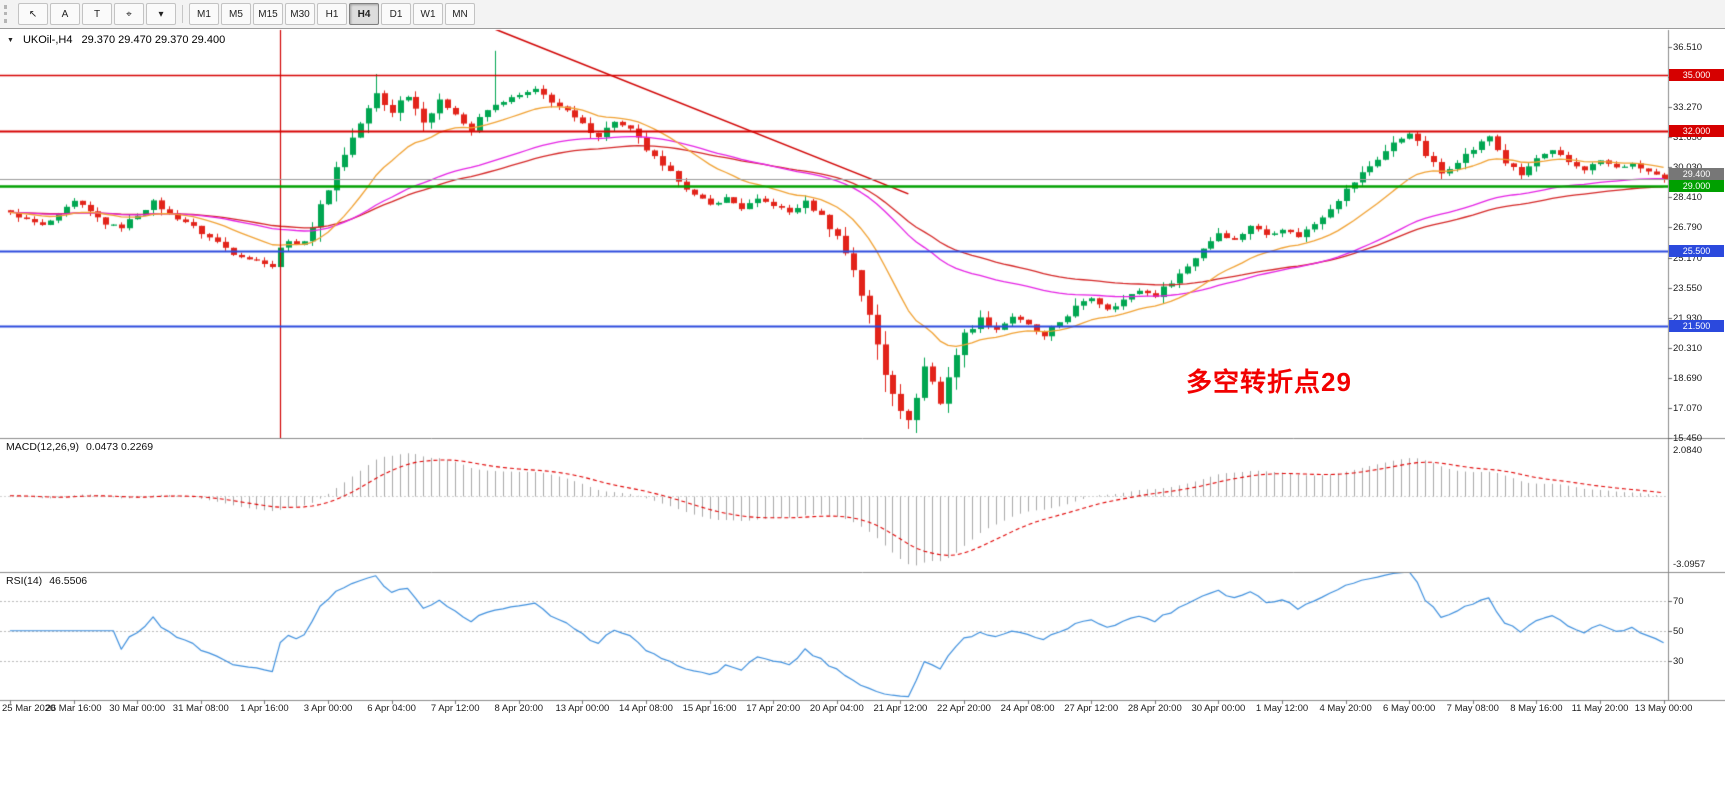  Describe the element at coordinates (8, 14) in the screenshot. I see `toolbar-grip-icon` at that location.